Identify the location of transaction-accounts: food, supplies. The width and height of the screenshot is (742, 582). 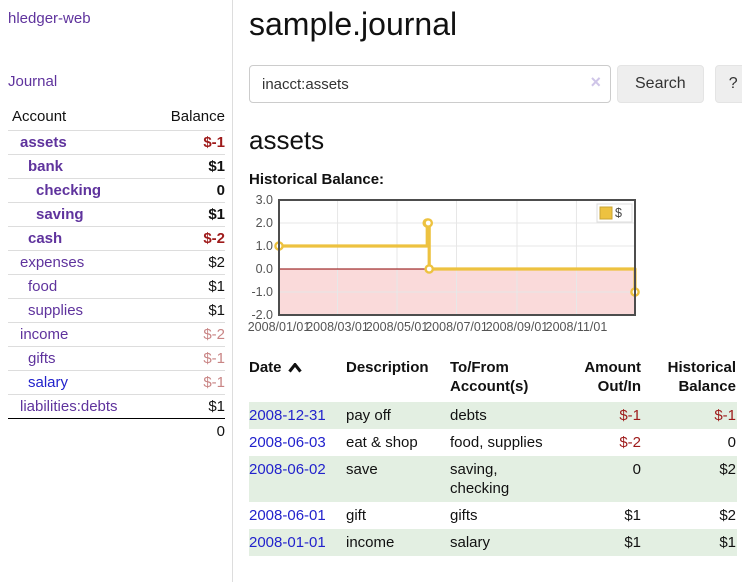
(496, 442).